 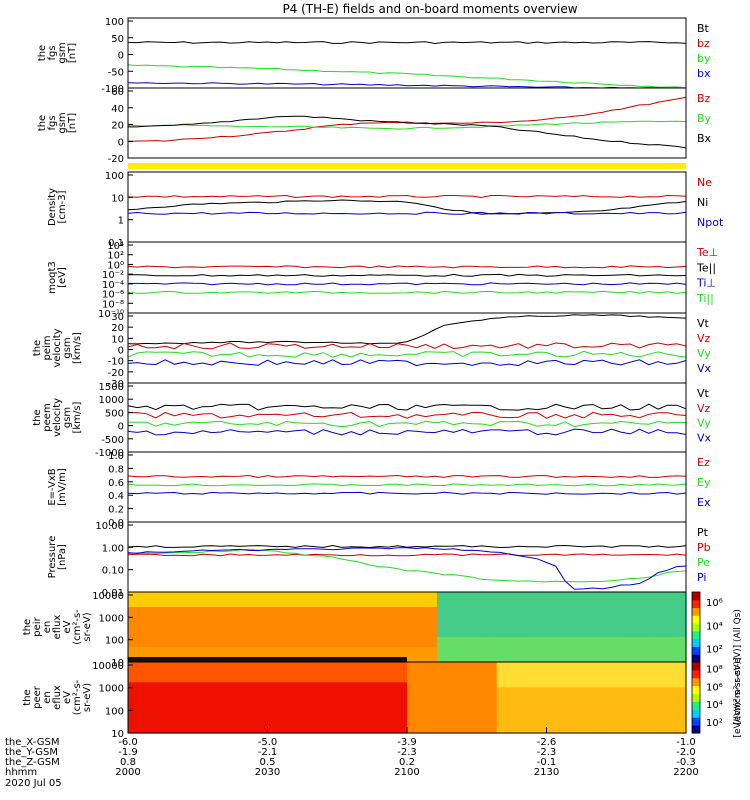 I want to click on colorbar-label: [eV/(cm²-s-sr-eV)] (All Qs), so click(x=738, y=667).